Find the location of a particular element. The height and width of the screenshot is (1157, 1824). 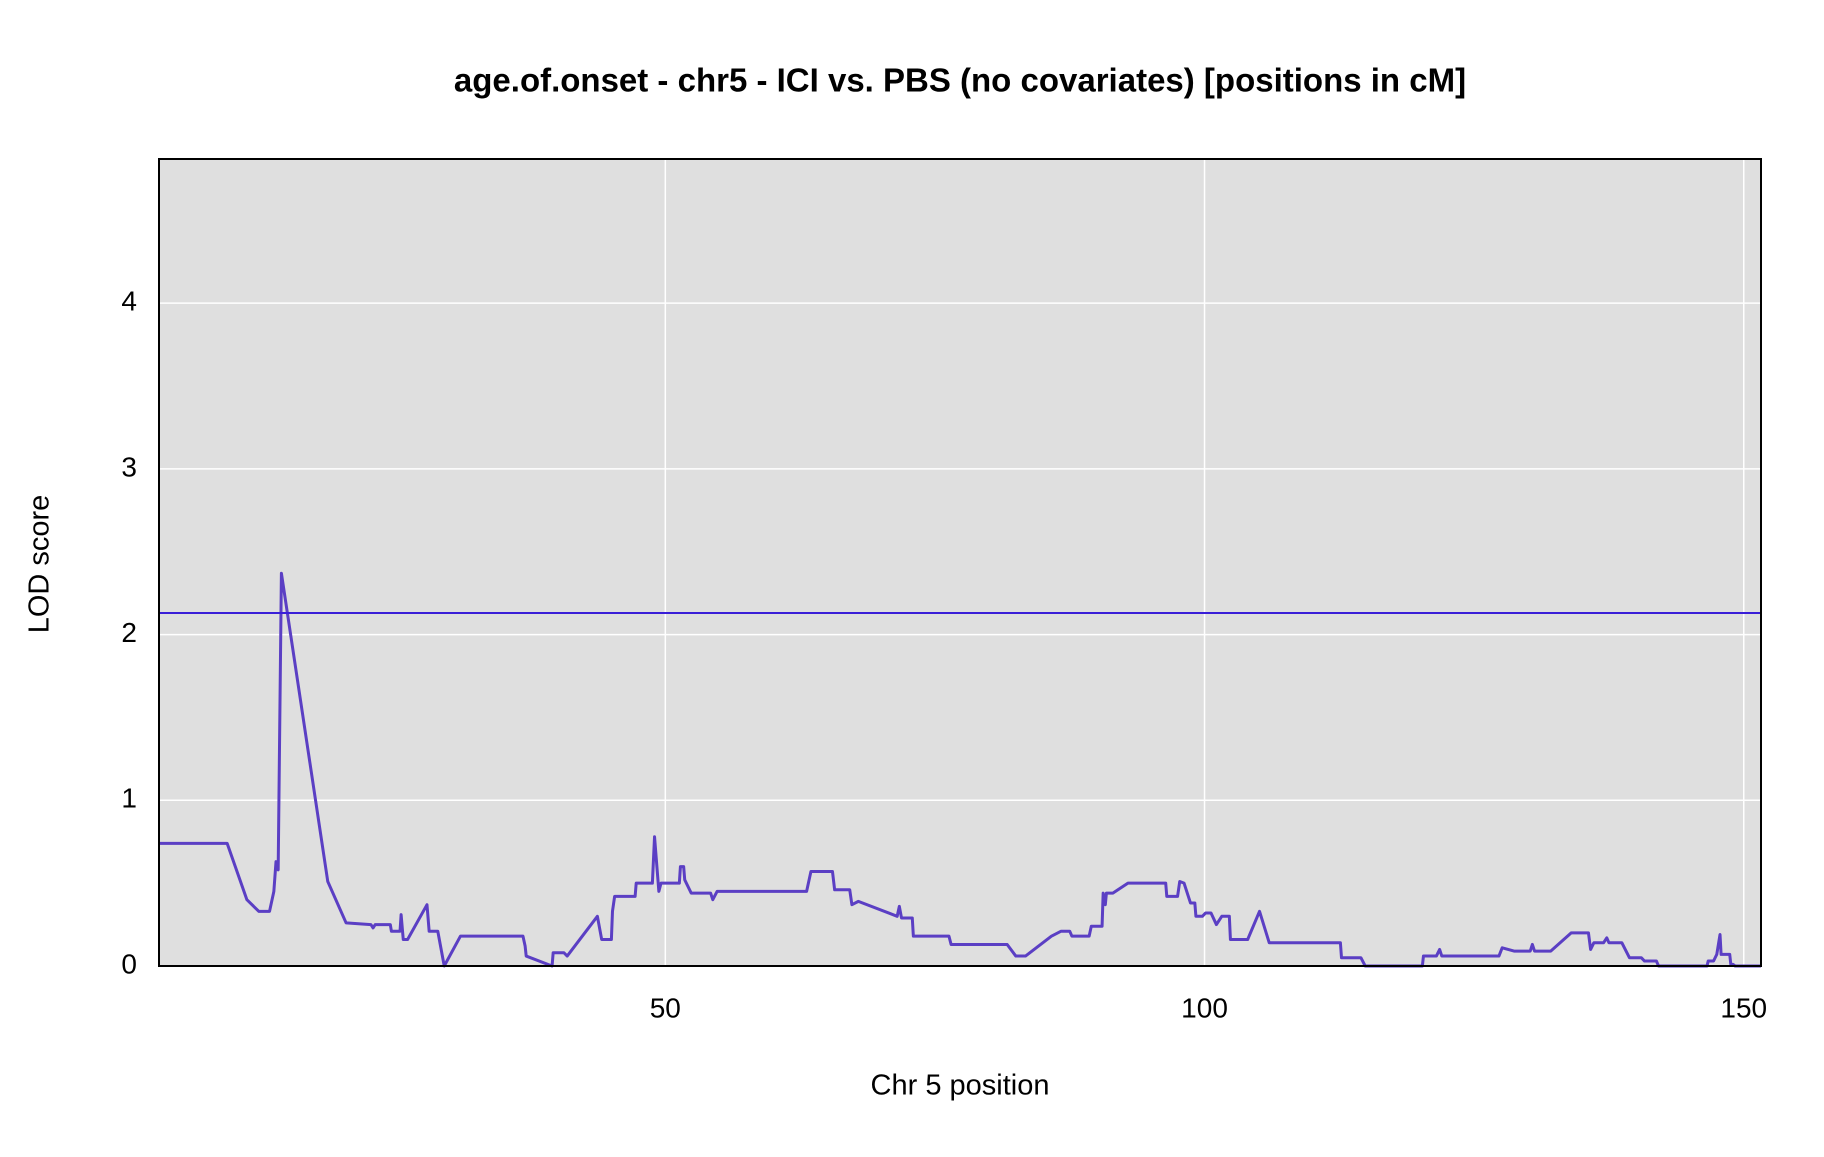

y-axis-label: LOD score is located at coordinates (40, 564).